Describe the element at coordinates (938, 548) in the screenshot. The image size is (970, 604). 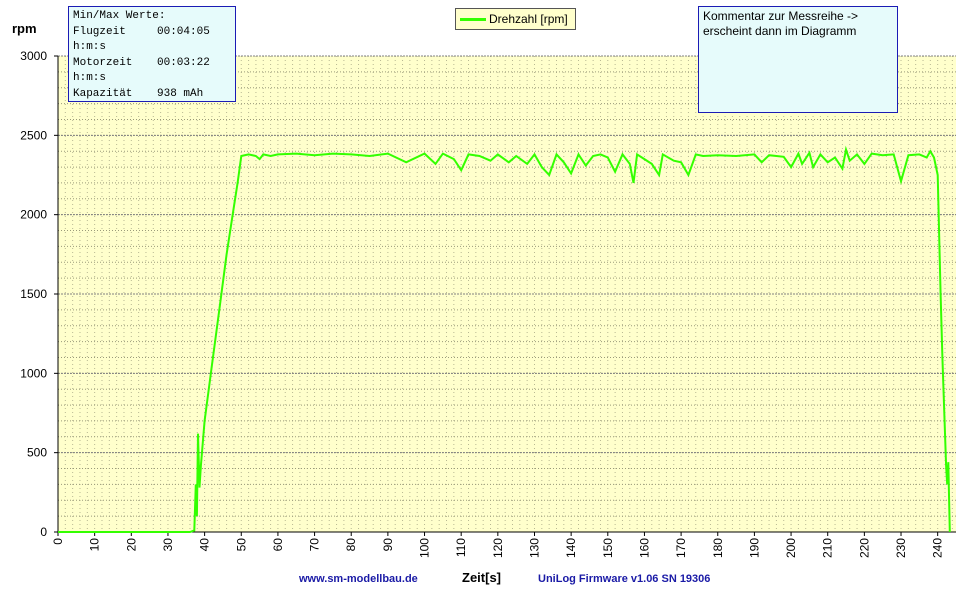
I see `x-tick-label: 240` at that location.